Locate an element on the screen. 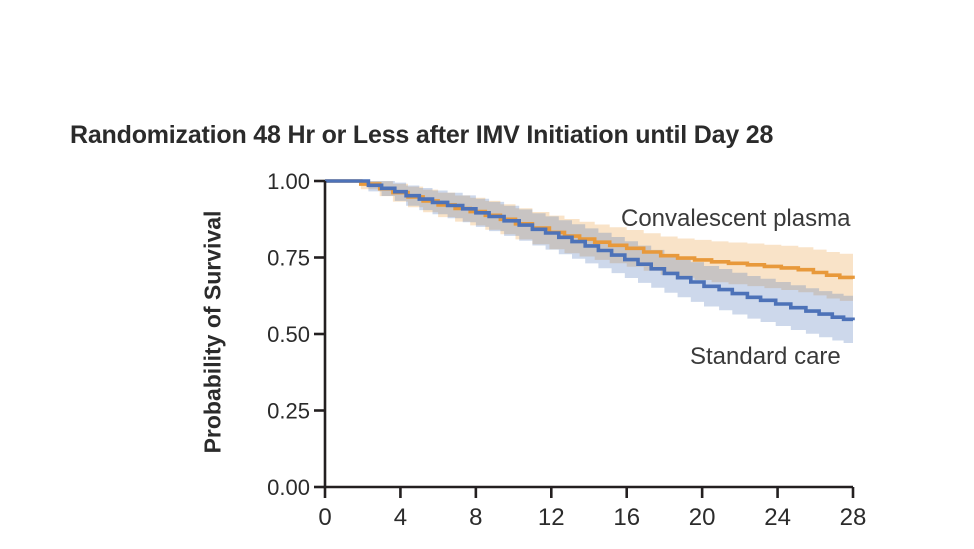 Image resolution: width=974 pixels, height=549 pixels. x-tick-label: 28 is located at coordinates (853, 517).